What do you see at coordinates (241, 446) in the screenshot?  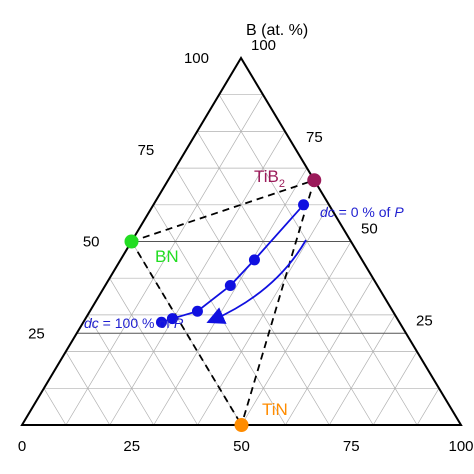 I see `tick-label-bottom: 50` at bounding box center [241, 446].